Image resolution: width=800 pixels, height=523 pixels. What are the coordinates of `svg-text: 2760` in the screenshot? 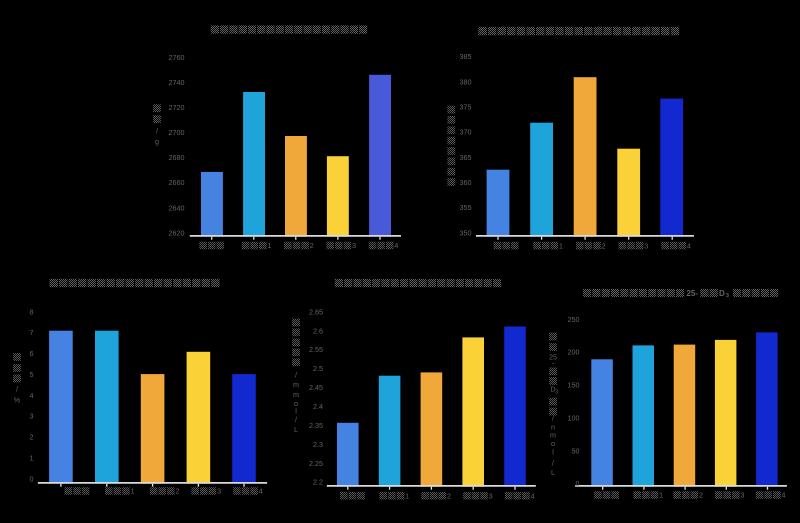 It's located at (177, 57).